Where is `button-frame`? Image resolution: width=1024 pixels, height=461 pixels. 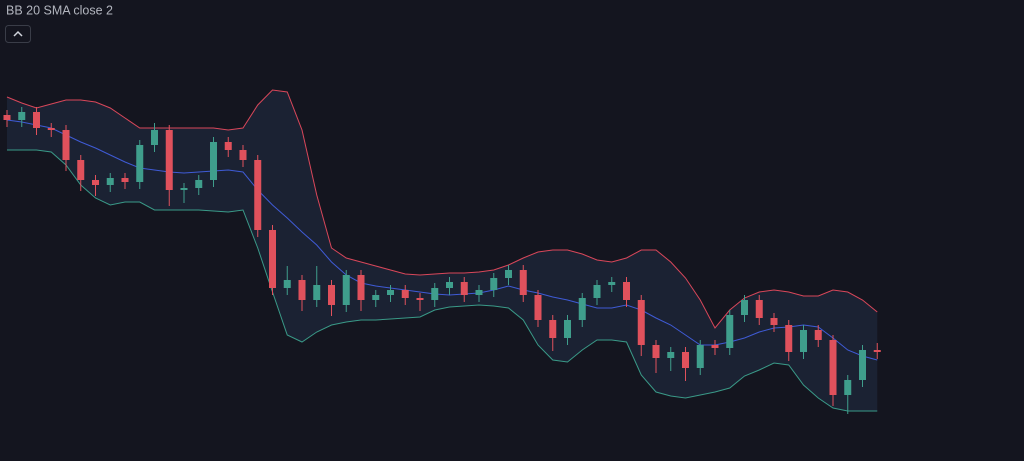
button-frame is located at coordinates (18, 34).